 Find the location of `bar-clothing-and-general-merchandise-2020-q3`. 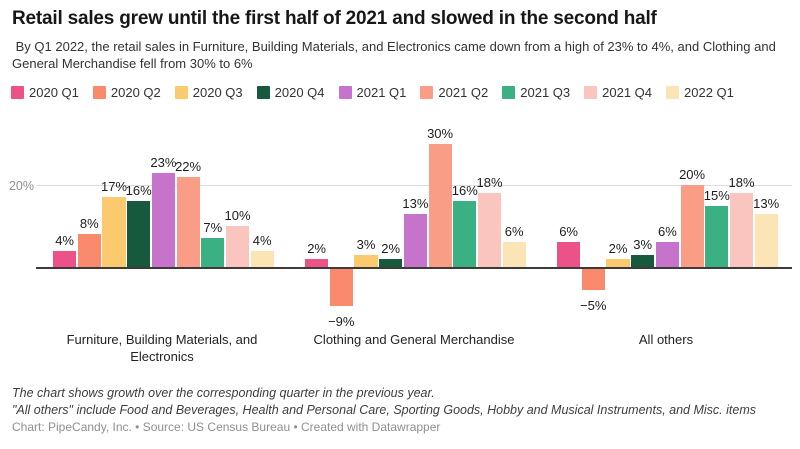

bar-clothing-and-general-merchandise-2020-q3 is located at coordinates (366, 260).